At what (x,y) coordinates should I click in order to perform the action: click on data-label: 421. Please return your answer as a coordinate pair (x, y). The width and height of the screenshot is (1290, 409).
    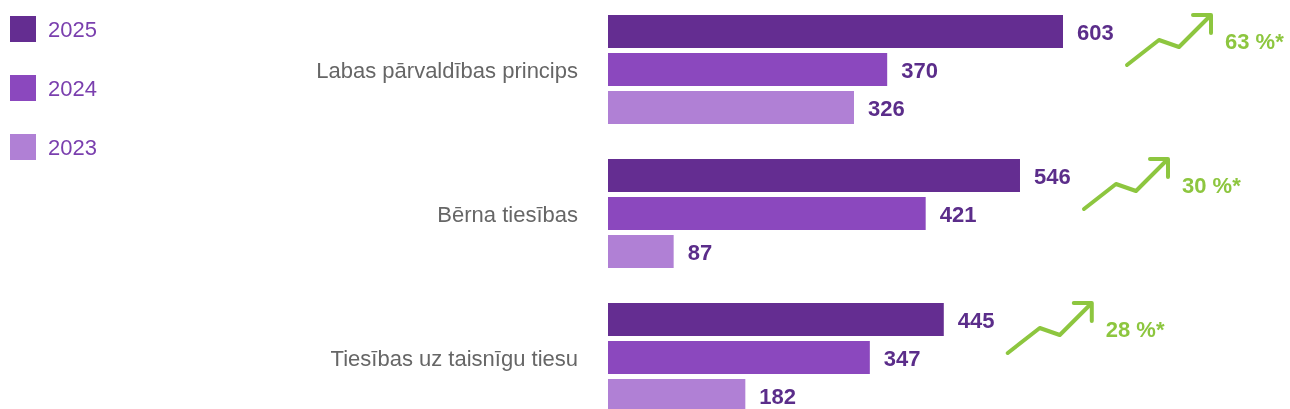
    Looking at the image, I should click on (958, 214).